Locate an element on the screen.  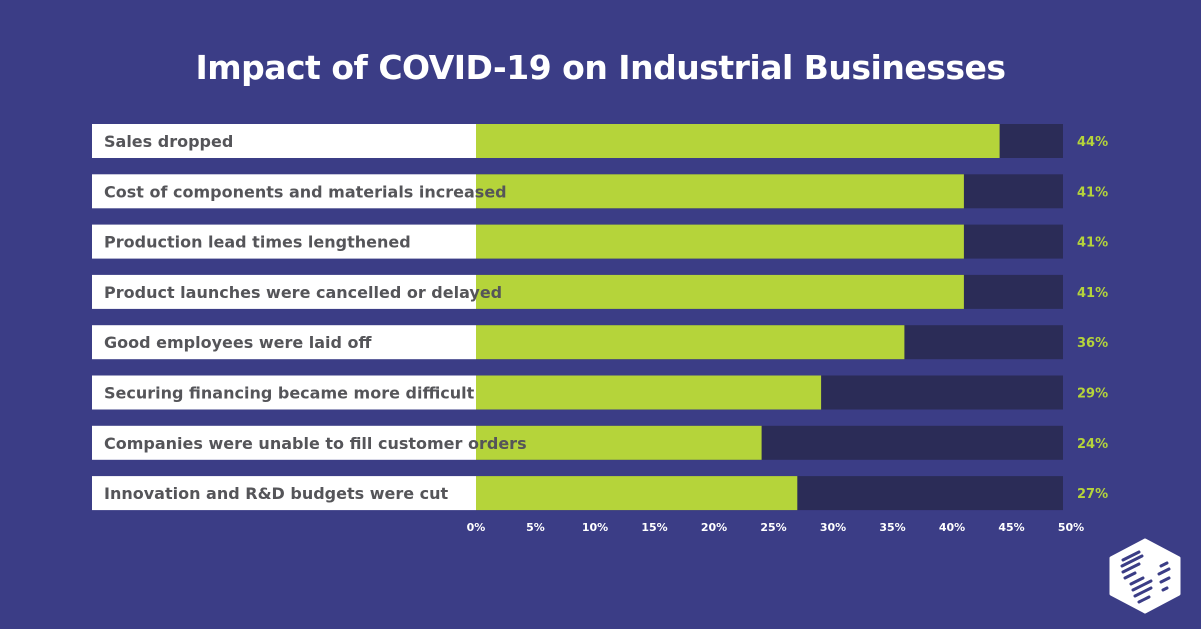
x-tick-label: 40% is located at coordinates (952, 527).